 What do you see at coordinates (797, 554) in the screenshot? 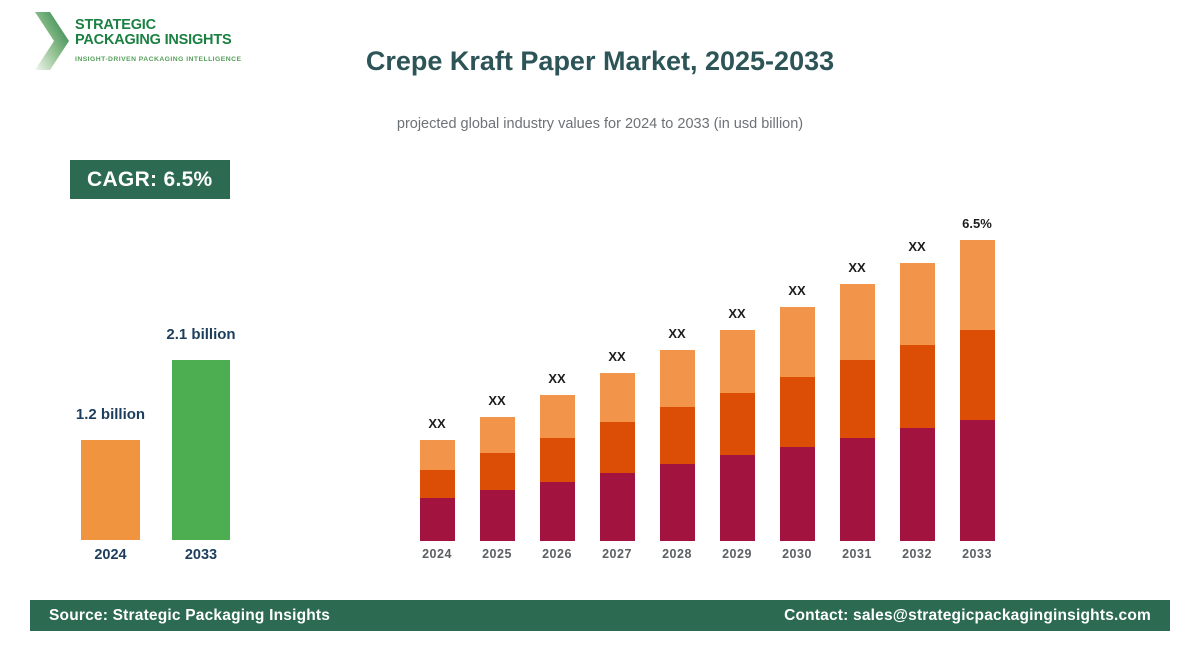
I see `bar-year-label: 2030` at bounding box center [797, 554].